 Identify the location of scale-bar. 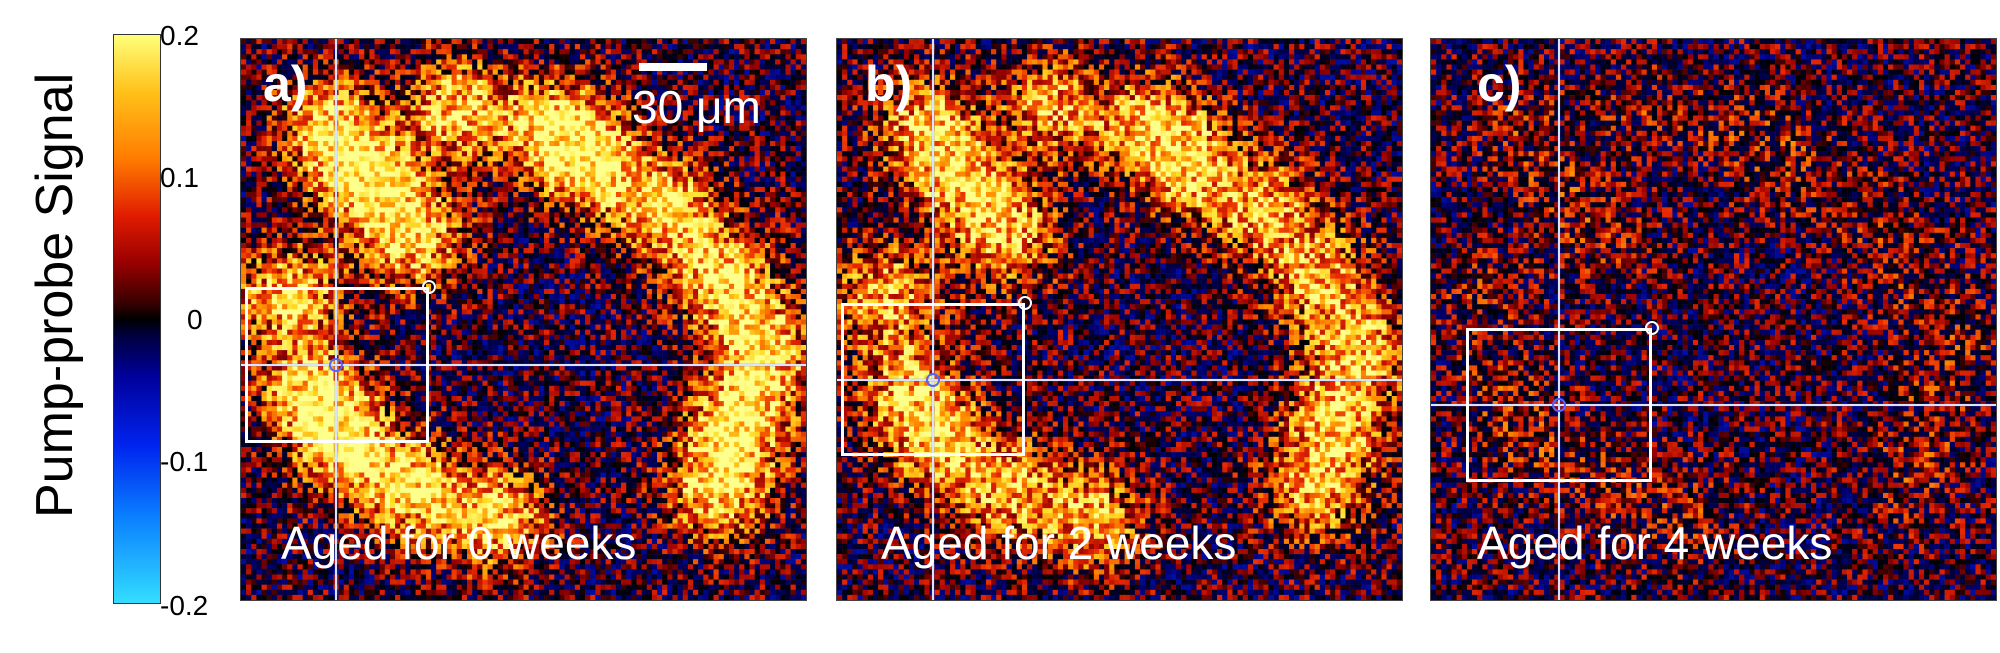
(673, 67).